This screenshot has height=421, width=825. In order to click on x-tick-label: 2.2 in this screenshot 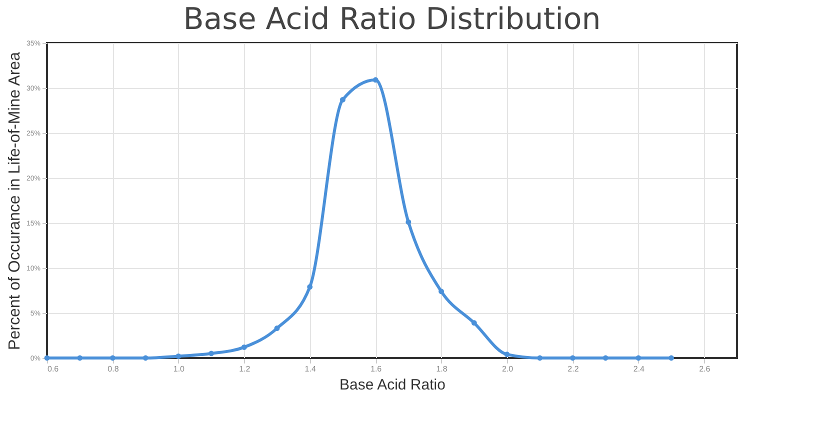, I will do `click(574, 369)`.